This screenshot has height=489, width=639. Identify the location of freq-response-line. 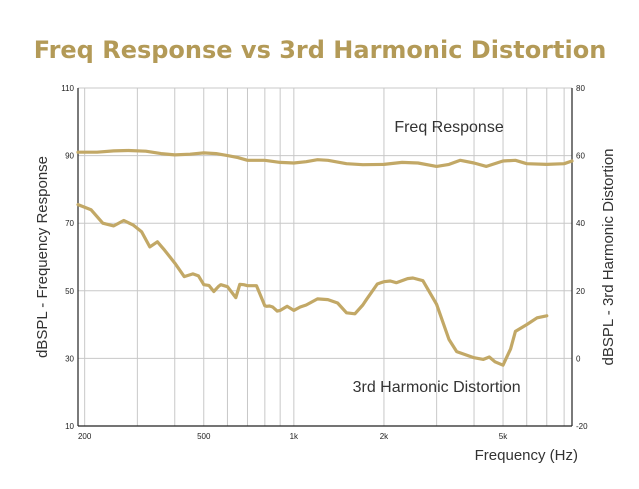
(325, 158).